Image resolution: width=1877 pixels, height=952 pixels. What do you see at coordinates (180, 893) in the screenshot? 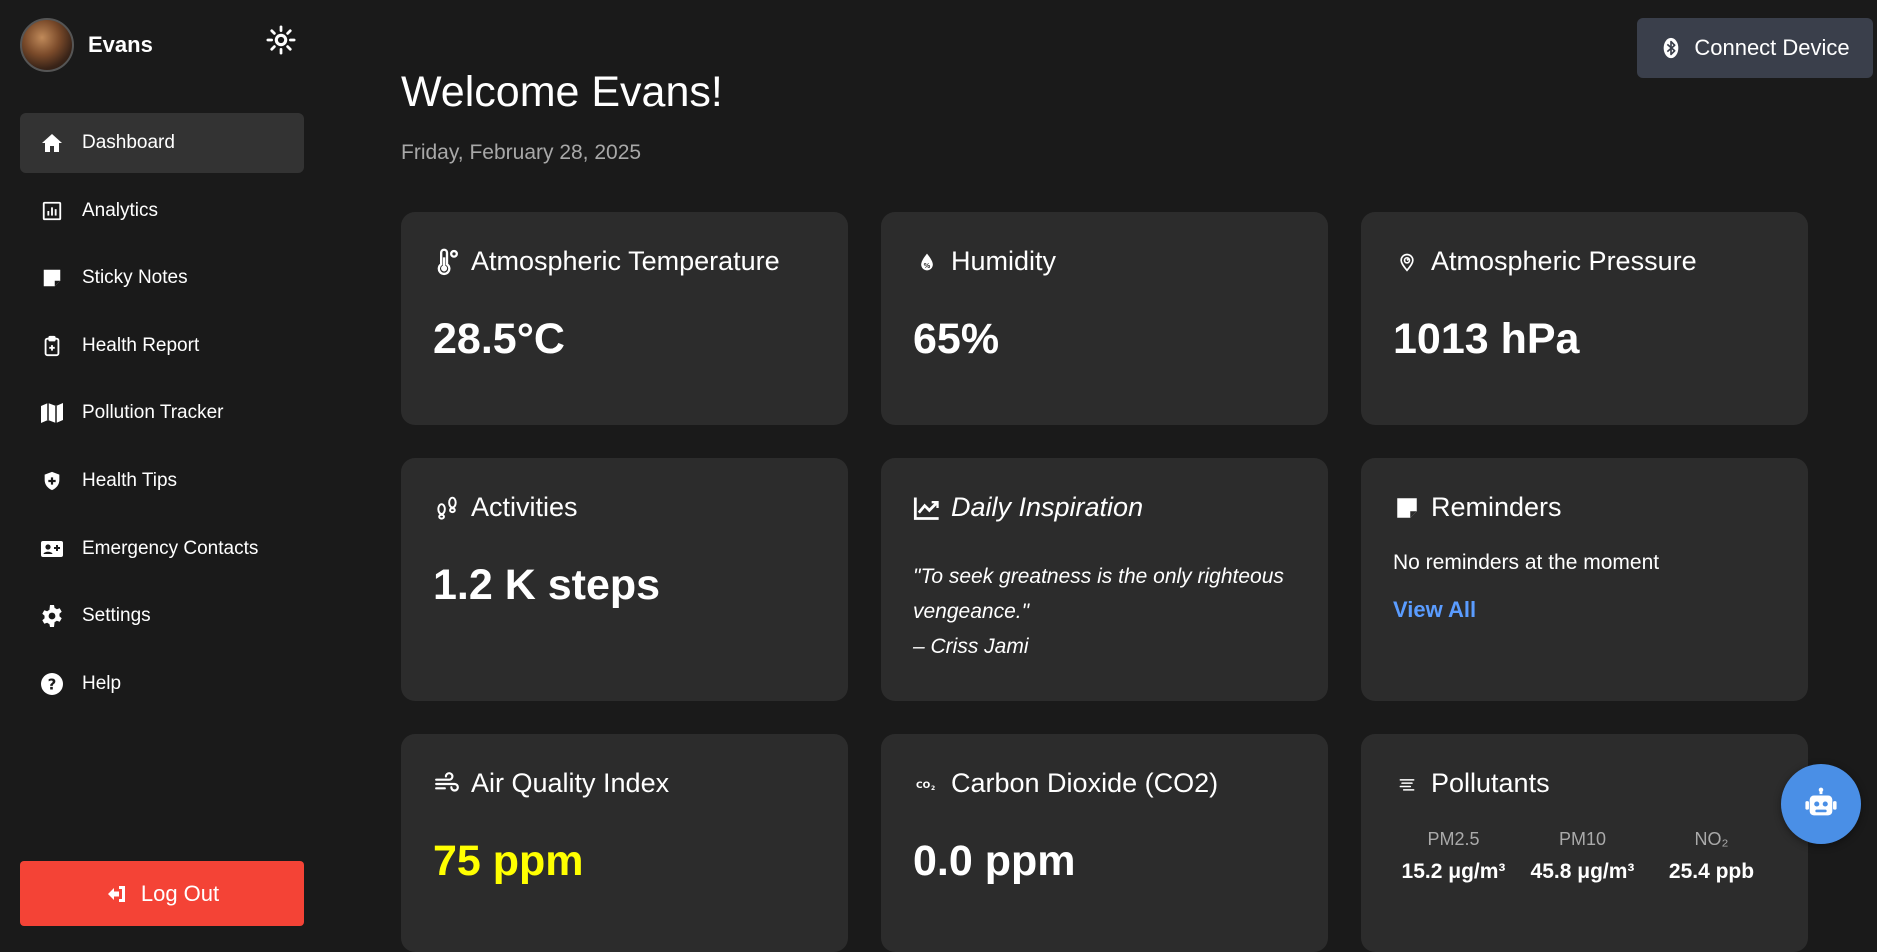
I see `logout-label: Log Out` at bounding box center [180, 893].